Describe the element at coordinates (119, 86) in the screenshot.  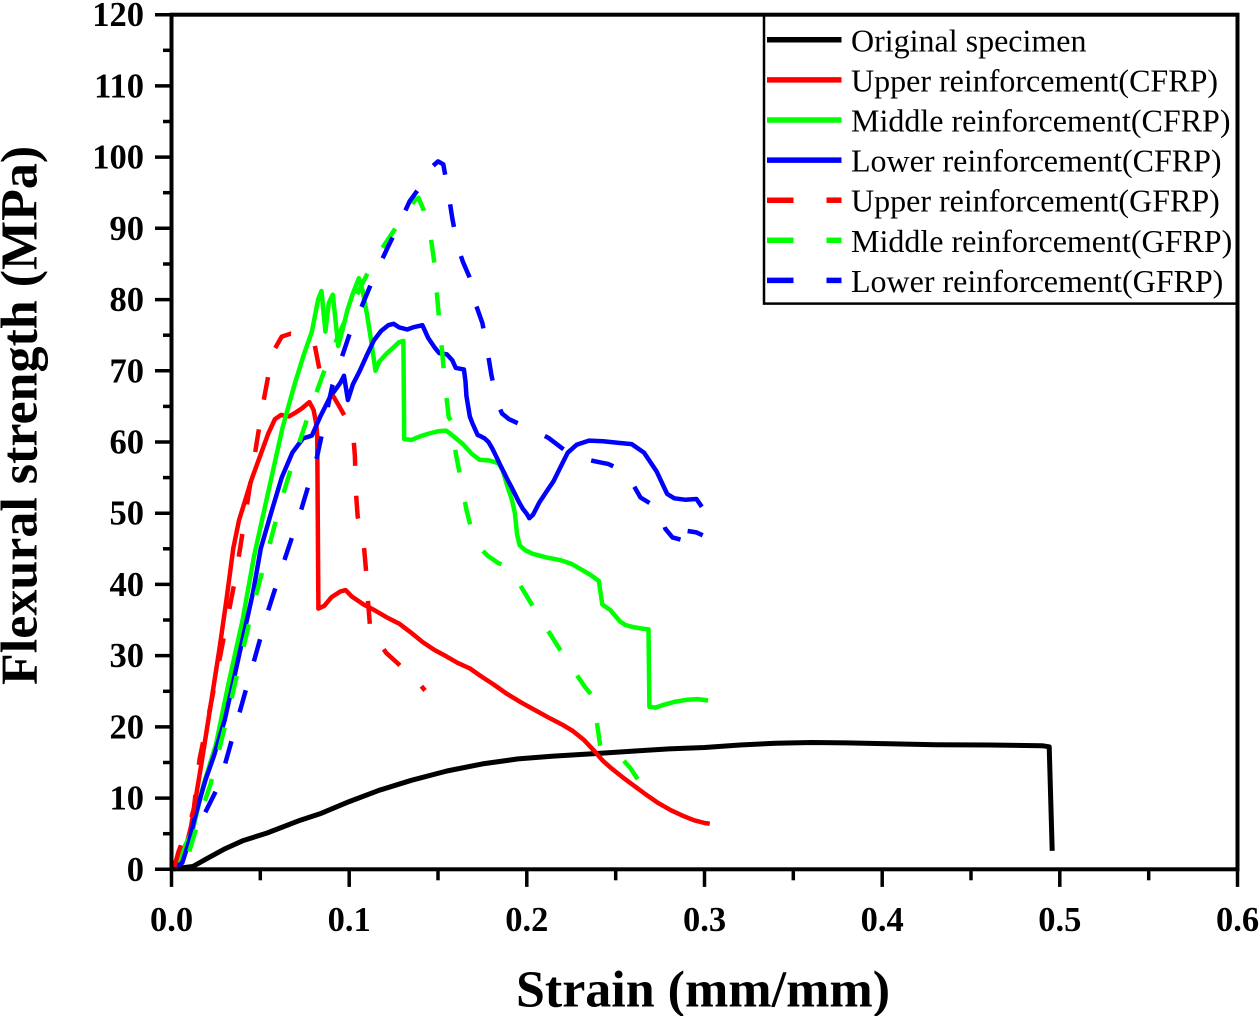
I see `svg-text: 110` at that location.